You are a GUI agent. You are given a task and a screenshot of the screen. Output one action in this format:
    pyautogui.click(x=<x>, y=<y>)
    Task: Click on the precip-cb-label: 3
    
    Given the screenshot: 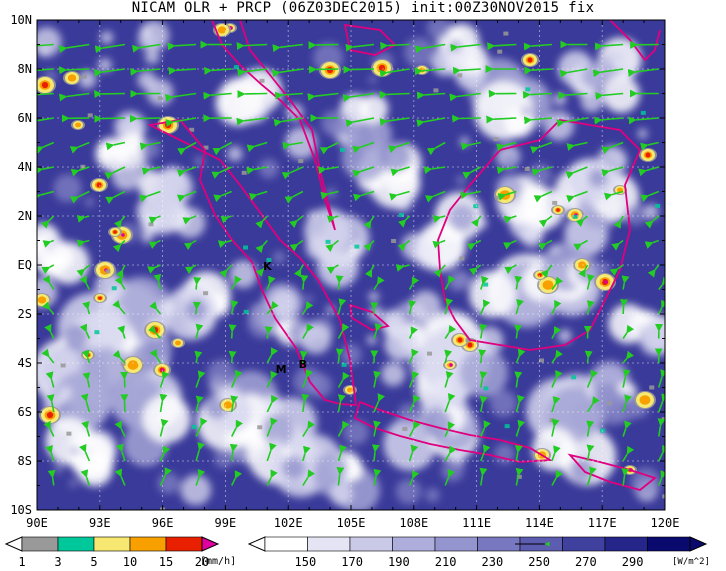 What is the action you would take?
    pyautogui.click(x=58, y=562)
    